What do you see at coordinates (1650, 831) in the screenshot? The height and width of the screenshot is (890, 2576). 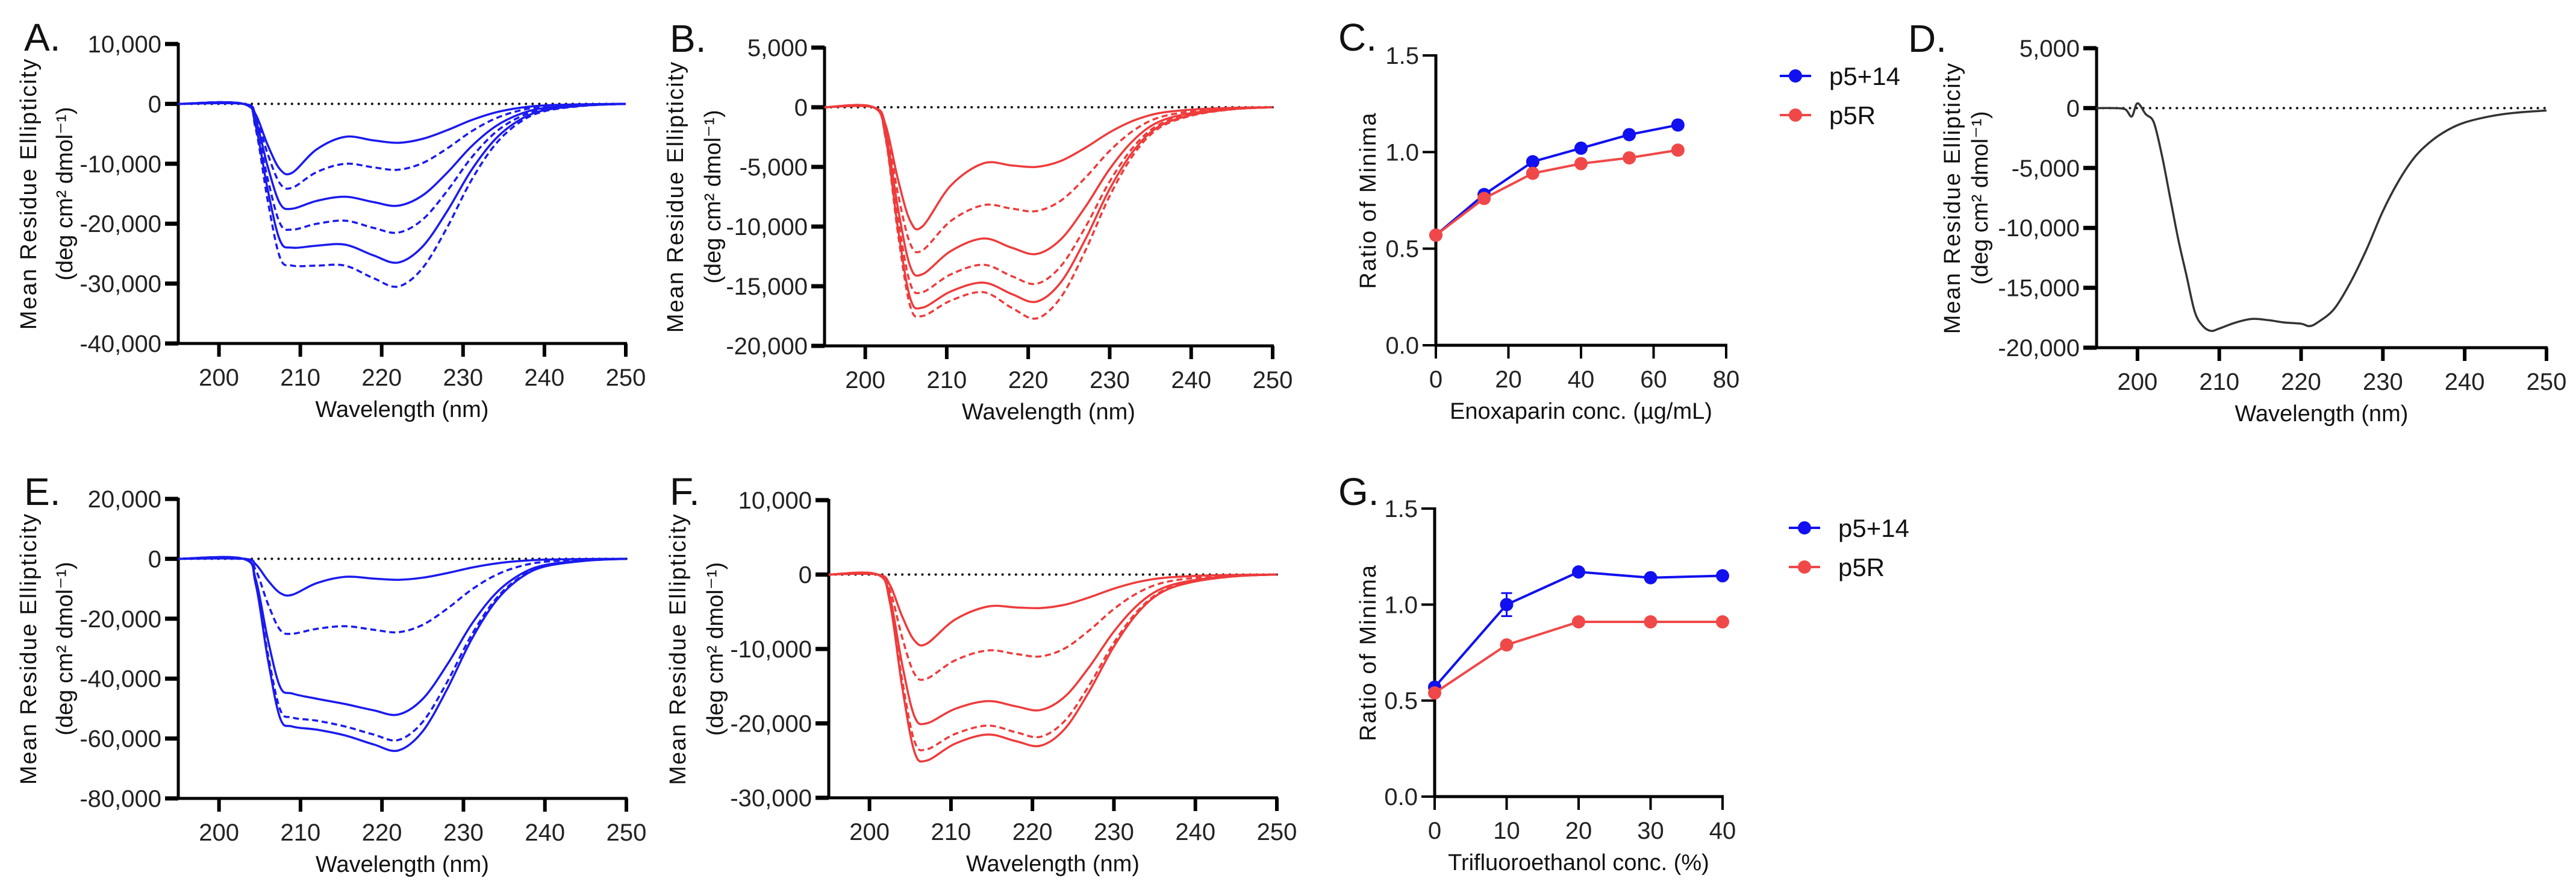 I see `x-tick-label: 30` at bounding box center [1650, 831].